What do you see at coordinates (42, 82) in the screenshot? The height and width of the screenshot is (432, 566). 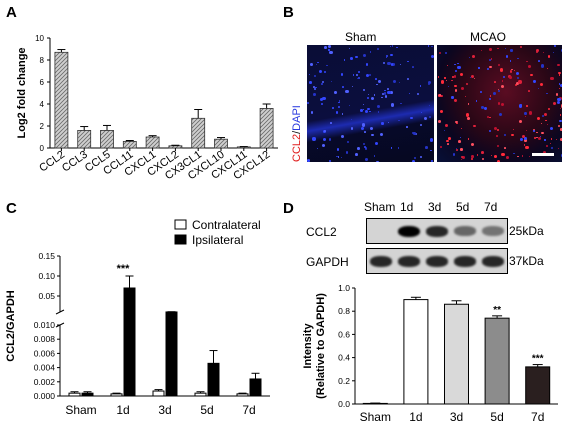 I see `y-tick-label: 6` at bounding box center [42, 82].